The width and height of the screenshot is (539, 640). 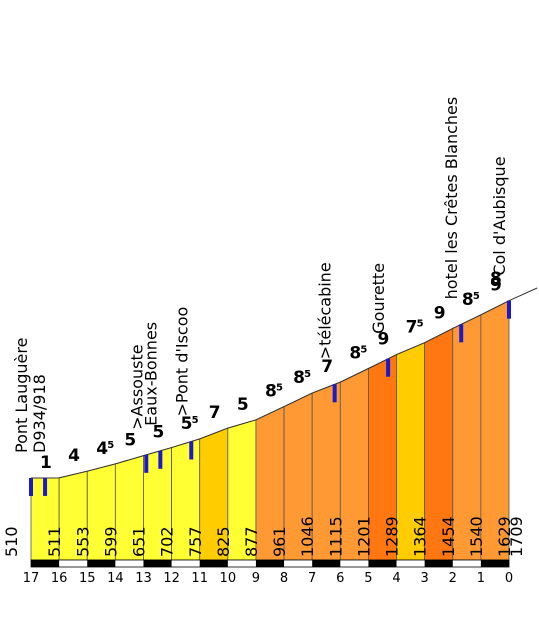 I want to click on km-tick-label: 5, so click(x=368, y=578).